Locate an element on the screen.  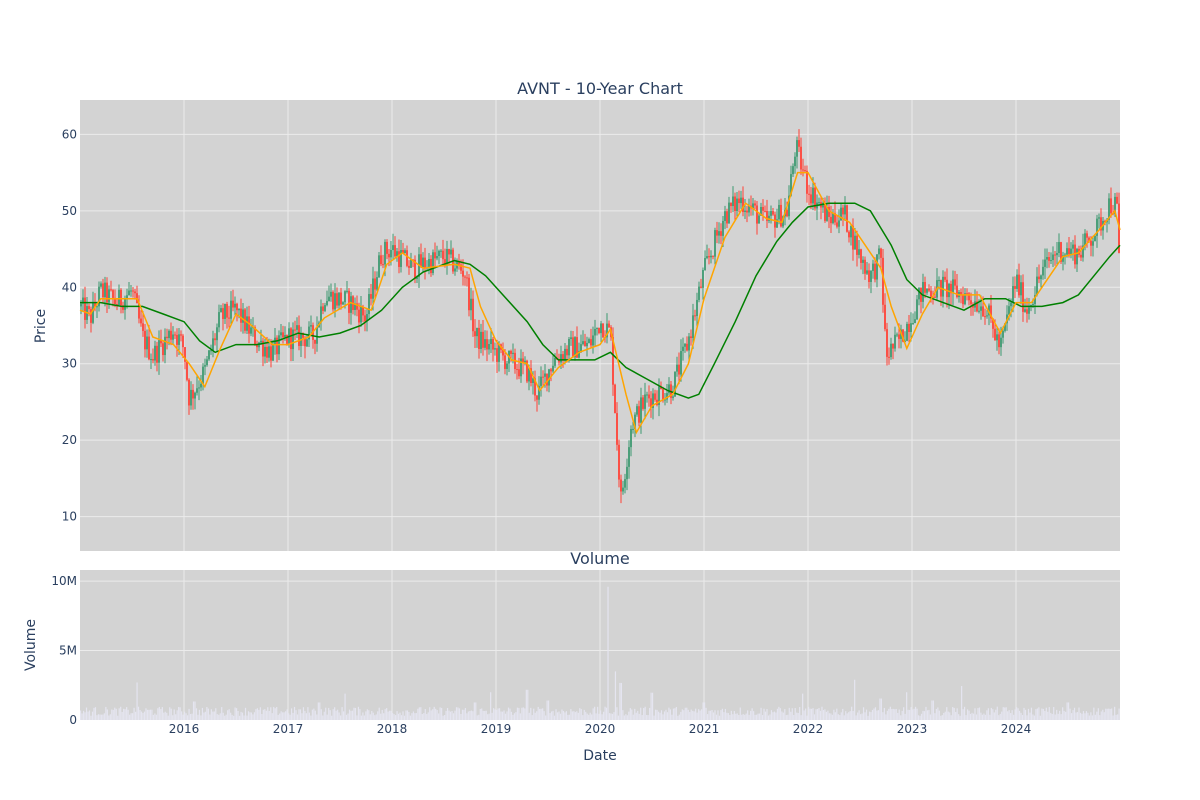
volume-yticks: 0 5M 10M is located at coordinates (64, 650).